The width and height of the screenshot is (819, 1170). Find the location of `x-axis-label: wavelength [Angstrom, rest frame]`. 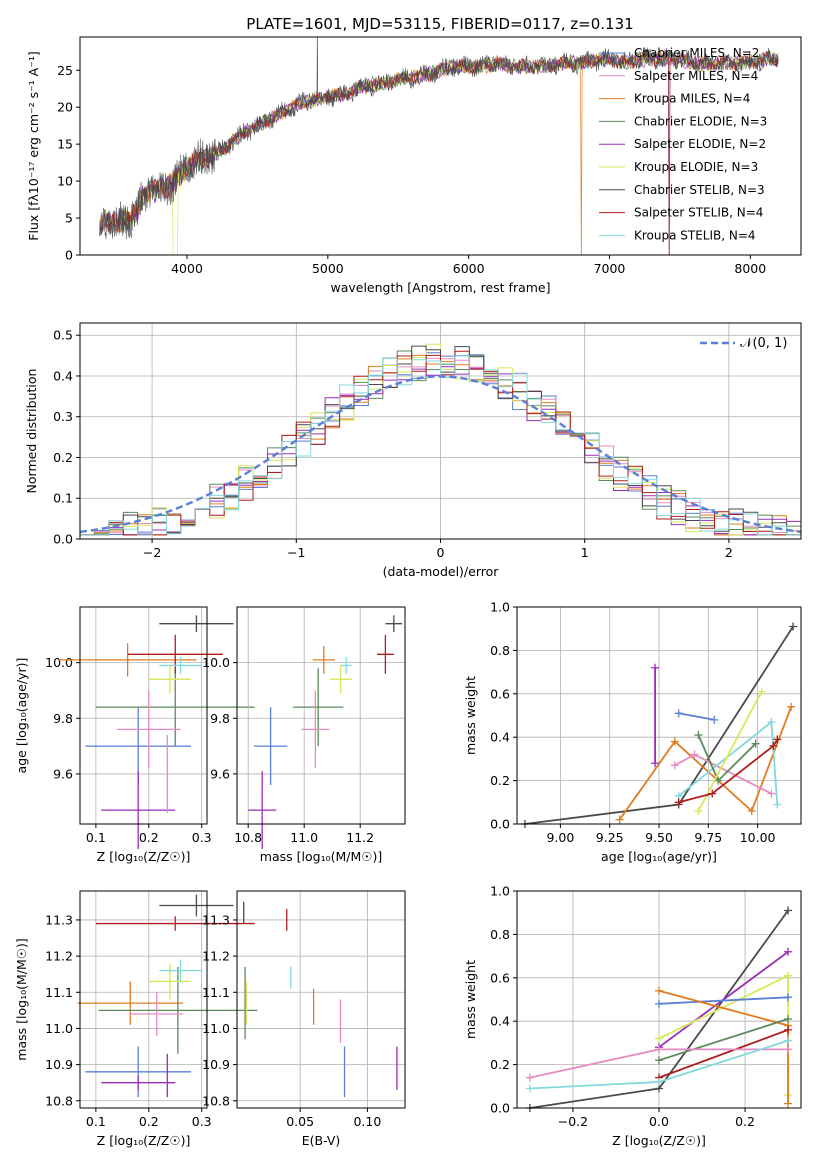

x-axis-label: wavelength [Angstrom, rest frame] is located at coordinates (440, 287).